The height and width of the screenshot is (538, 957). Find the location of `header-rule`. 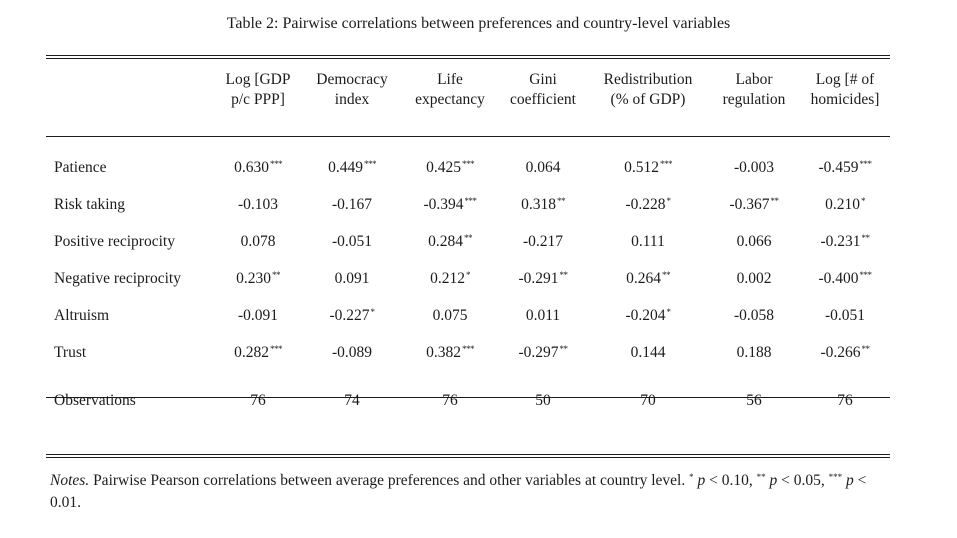

header-rule is located at coordinates (468, 136).